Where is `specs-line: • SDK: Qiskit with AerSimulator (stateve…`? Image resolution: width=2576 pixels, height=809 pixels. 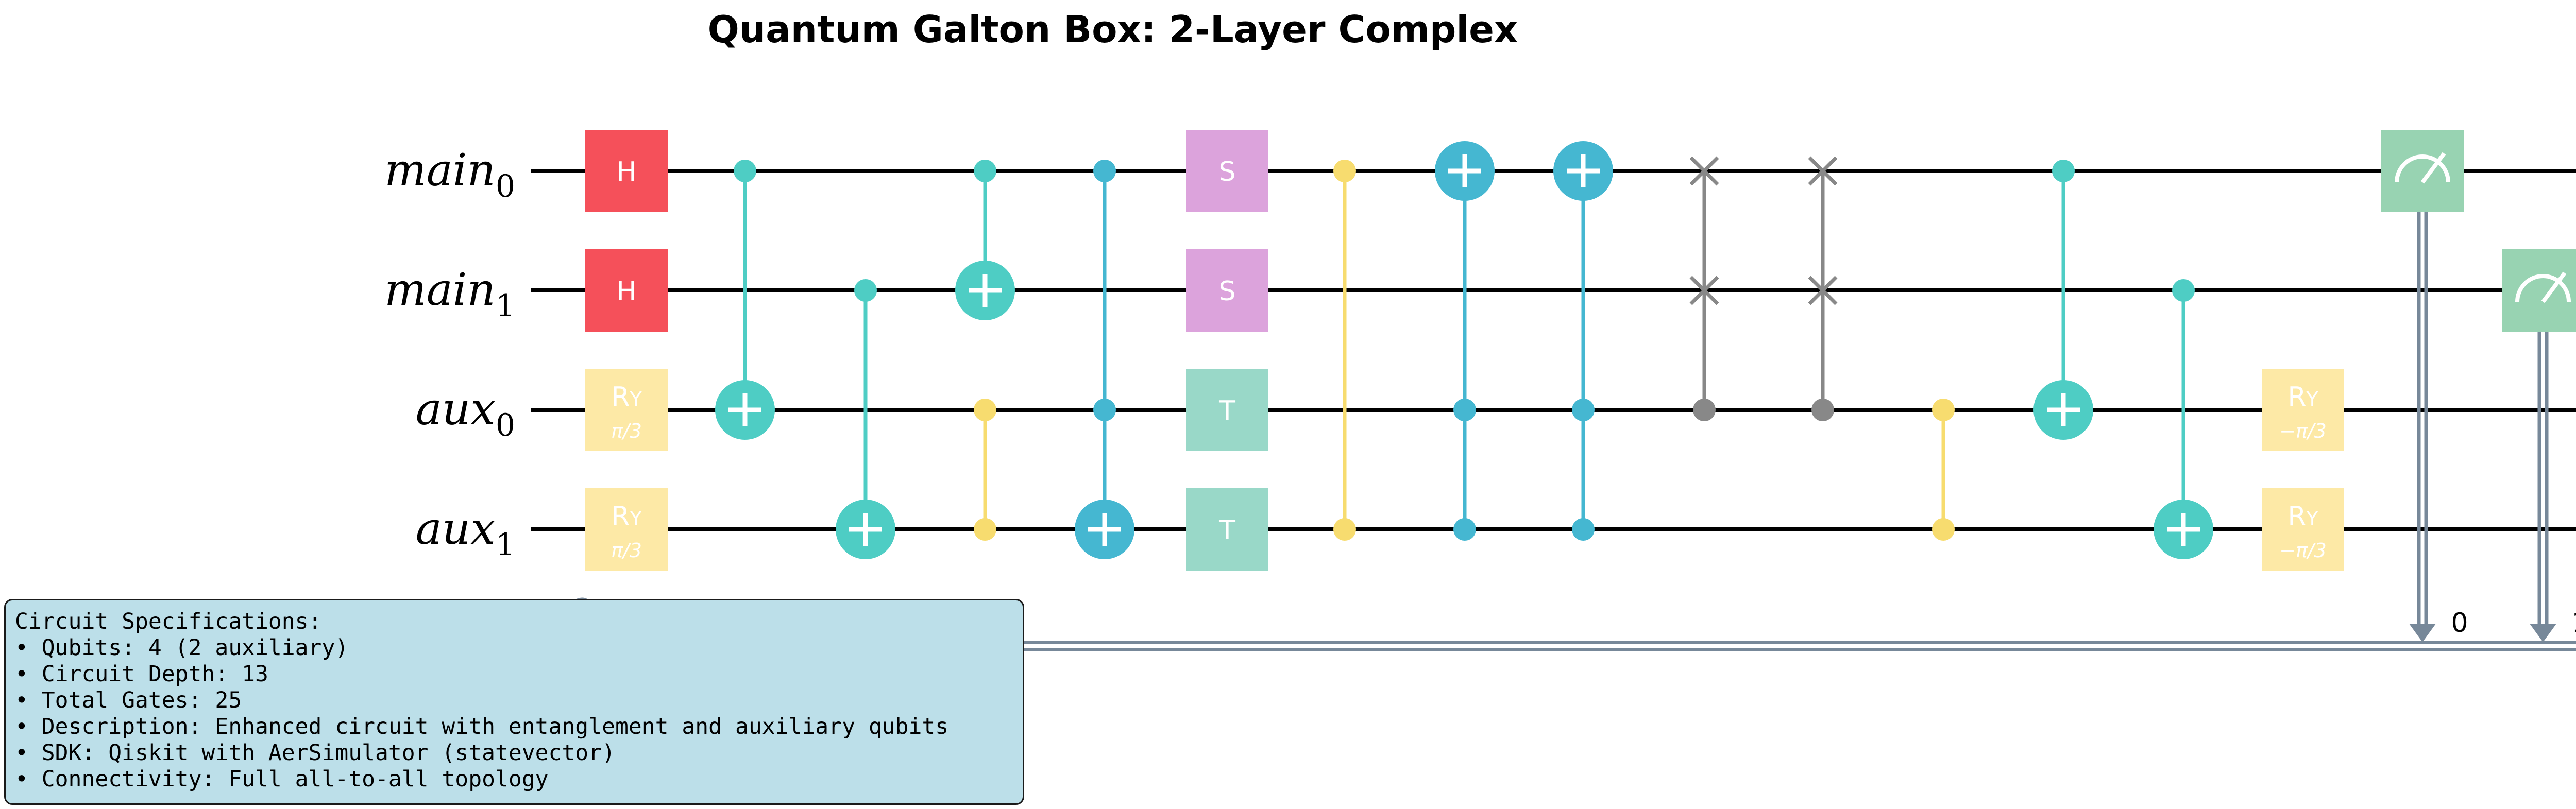 specs-line: • SDK: Qiskit with AerSimulator (stateve… is located at coordinates (315, 753).